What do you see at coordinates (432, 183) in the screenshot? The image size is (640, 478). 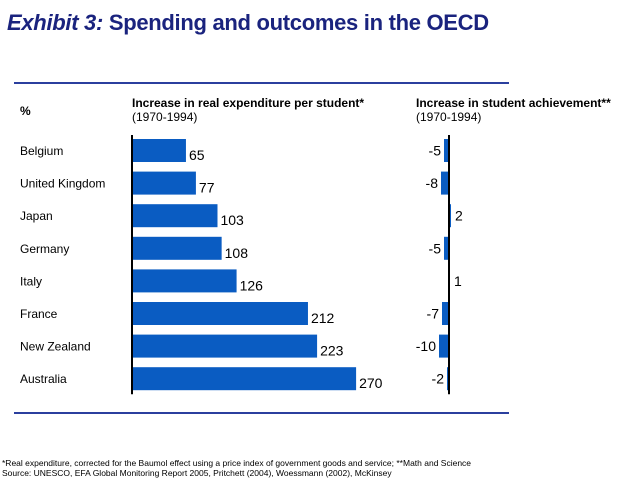 I see `achievement-value-label: -8` at bounding box center [432, 183].